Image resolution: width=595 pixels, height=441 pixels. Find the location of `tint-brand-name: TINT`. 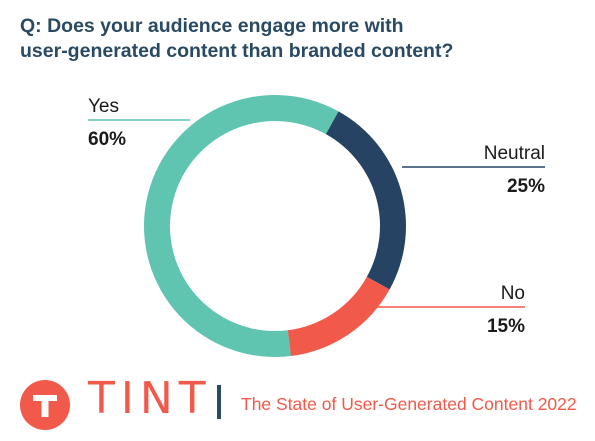

tint-brand-name: TINT is located at coordinates (150, 398).